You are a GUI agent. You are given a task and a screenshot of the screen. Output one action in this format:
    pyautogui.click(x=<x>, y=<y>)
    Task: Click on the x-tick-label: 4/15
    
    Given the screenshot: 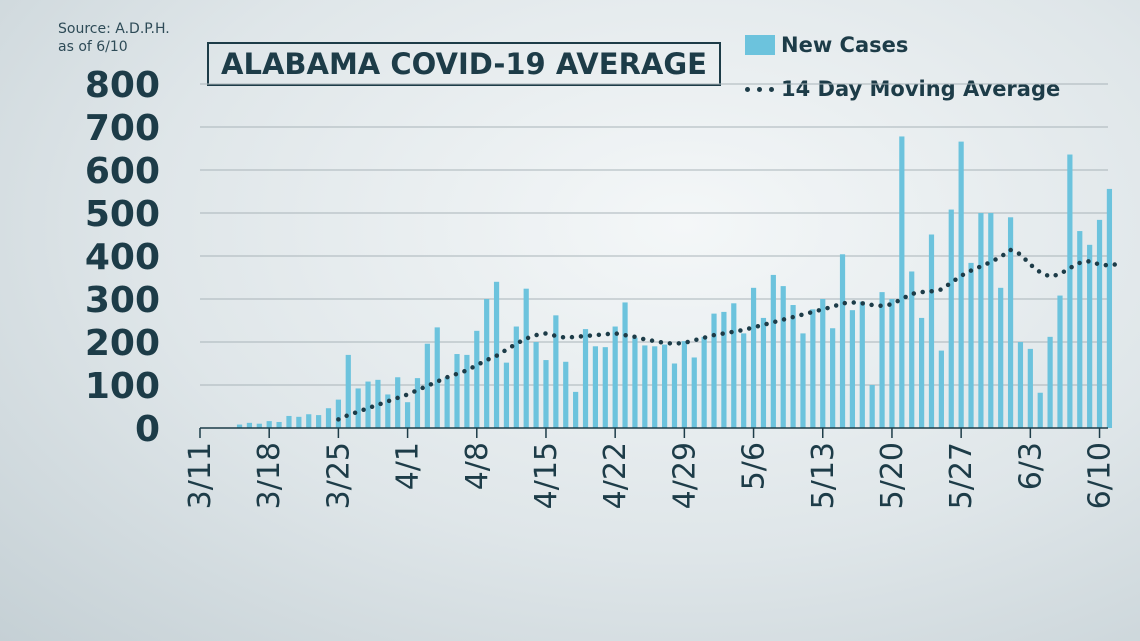 What is the action you would take?
    pyautogui.click(x=546, y=475)
    